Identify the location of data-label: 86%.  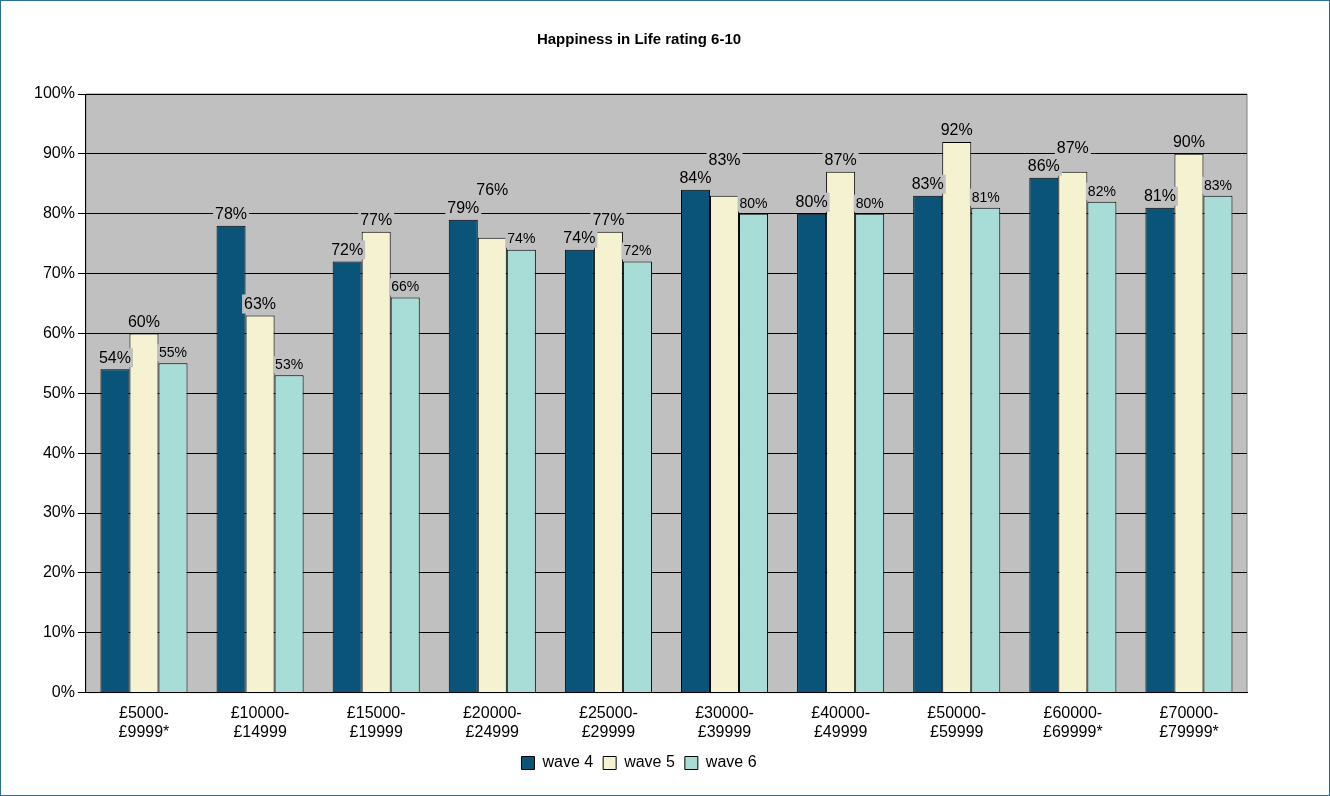
(1043, 166).